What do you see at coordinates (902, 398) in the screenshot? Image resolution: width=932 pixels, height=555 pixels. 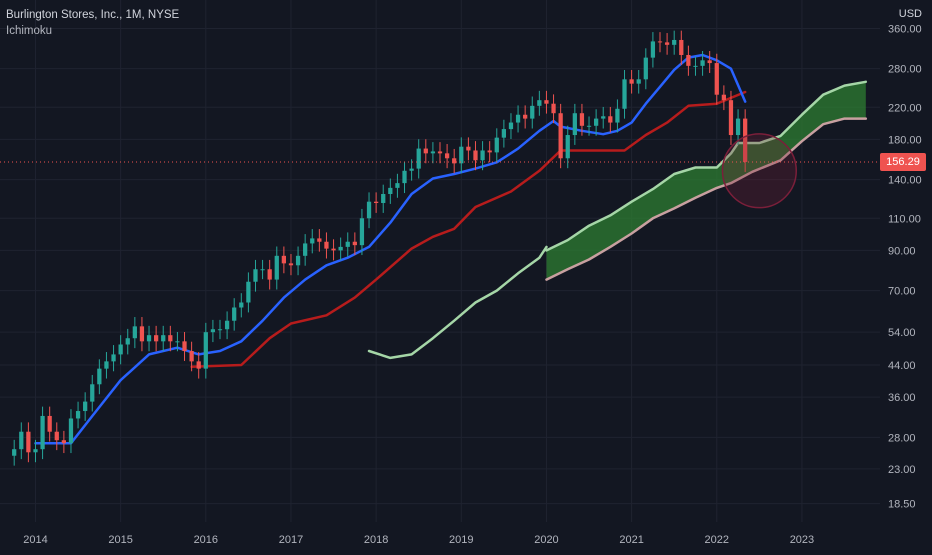 I see `y-axis-tick-label: 36.00` at bounding box center [902, 398].